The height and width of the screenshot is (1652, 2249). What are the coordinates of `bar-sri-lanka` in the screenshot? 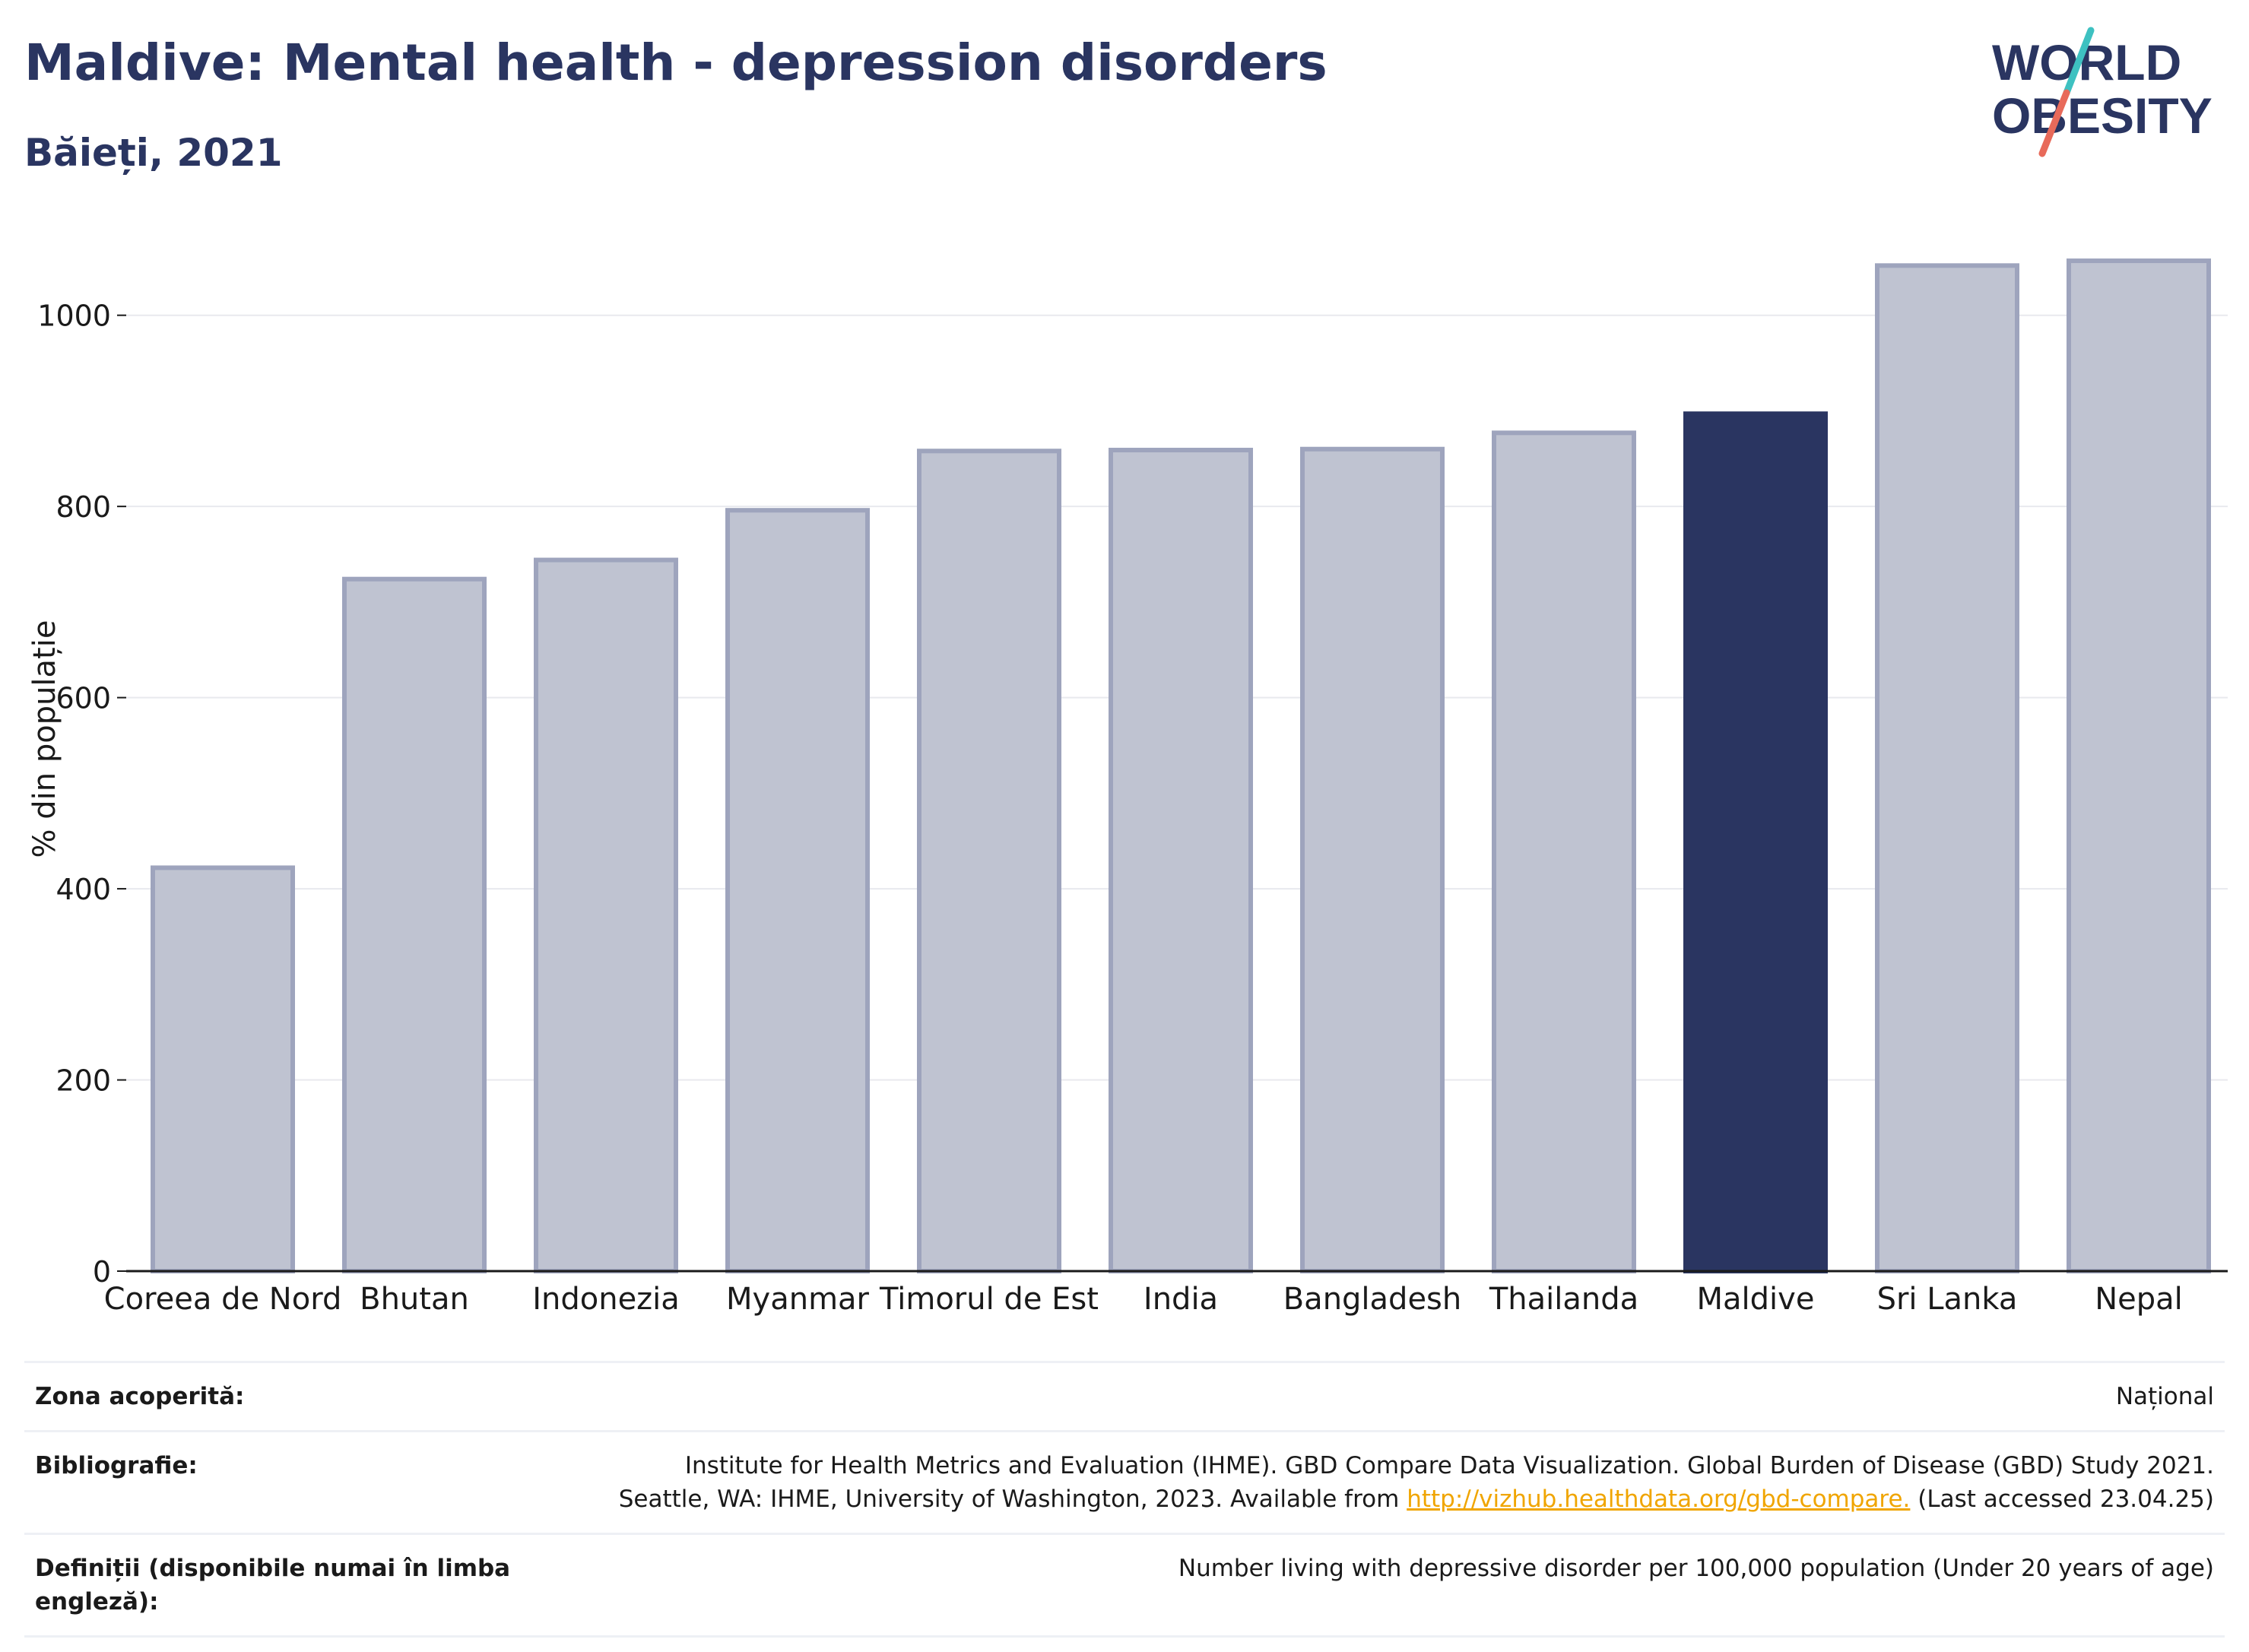 It's located at (1947, 768).